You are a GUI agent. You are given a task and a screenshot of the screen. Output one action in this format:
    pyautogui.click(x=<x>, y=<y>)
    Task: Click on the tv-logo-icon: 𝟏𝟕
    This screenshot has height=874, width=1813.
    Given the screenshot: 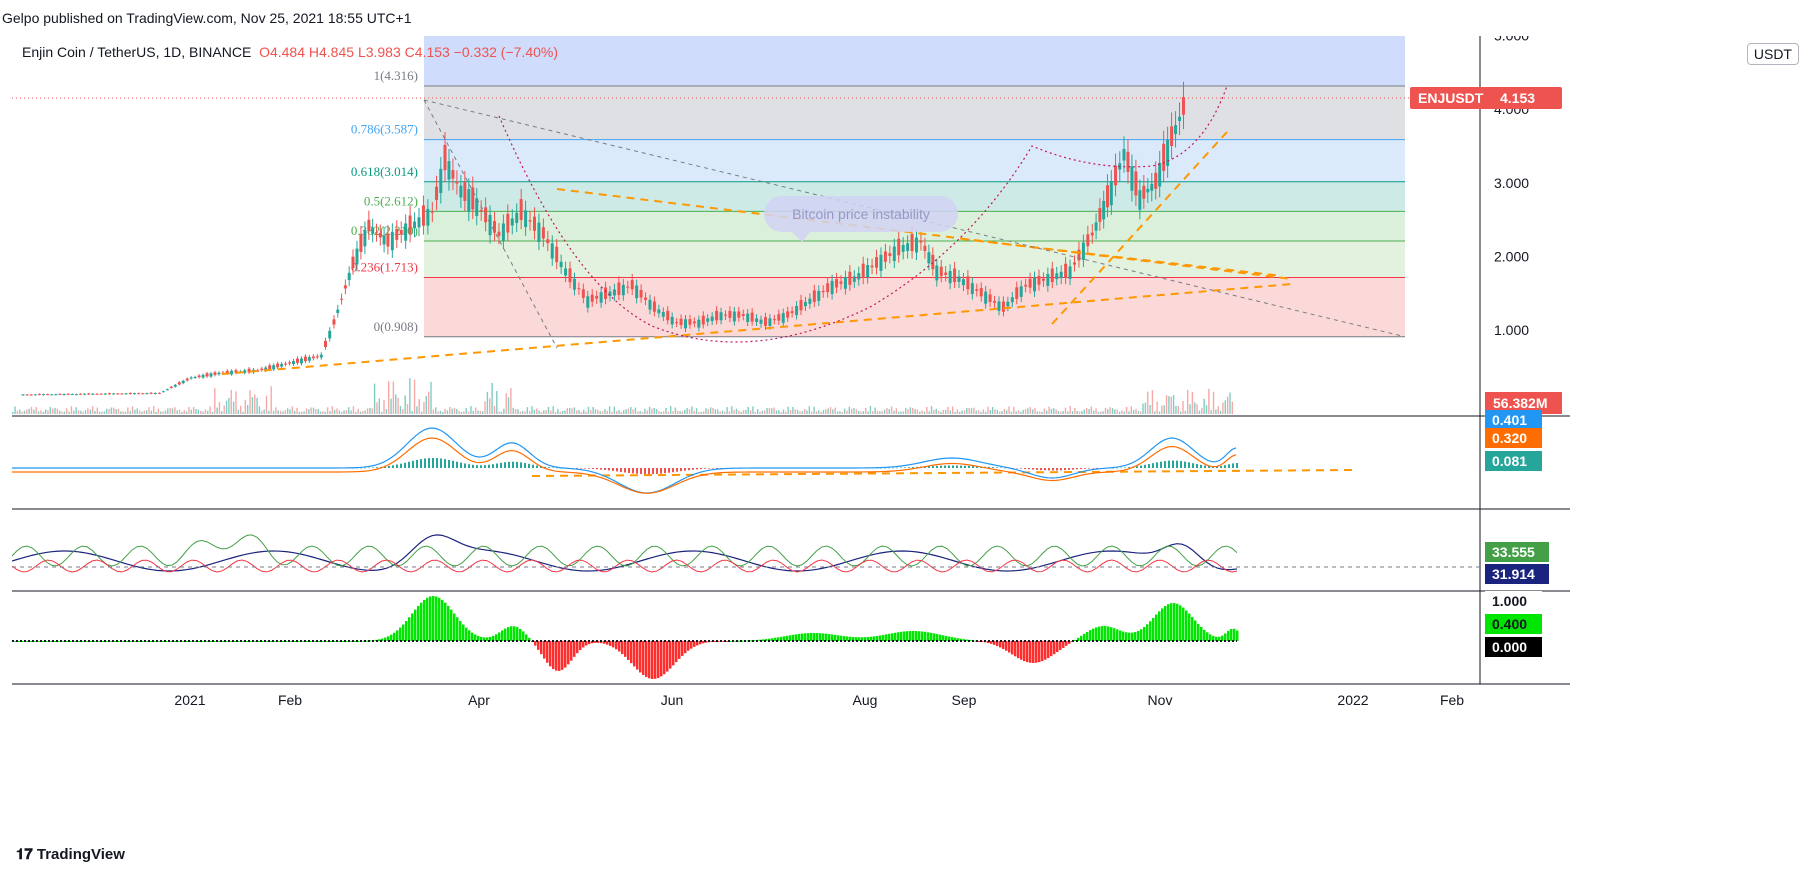 What is the action you would take?
    pyautogui.click(x=26, y=854)
    